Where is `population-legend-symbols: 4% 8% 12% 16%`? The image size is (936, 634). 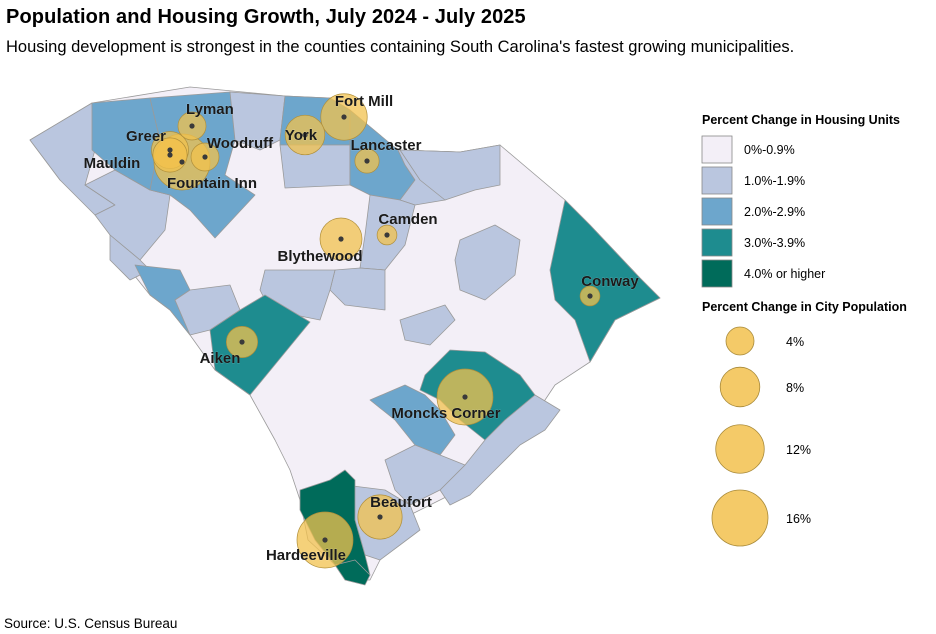
population-legend-symbols: 4% 8% 12% 16% is located at coordinates (761, 436).